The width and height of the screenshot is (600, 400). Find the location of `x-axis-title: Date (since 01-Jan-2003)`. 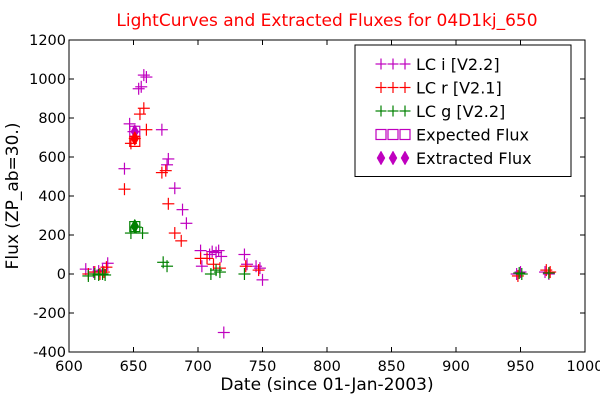

x-axis-title: Date (since 01-Jan-2003) is located at coordinates (326, 385).